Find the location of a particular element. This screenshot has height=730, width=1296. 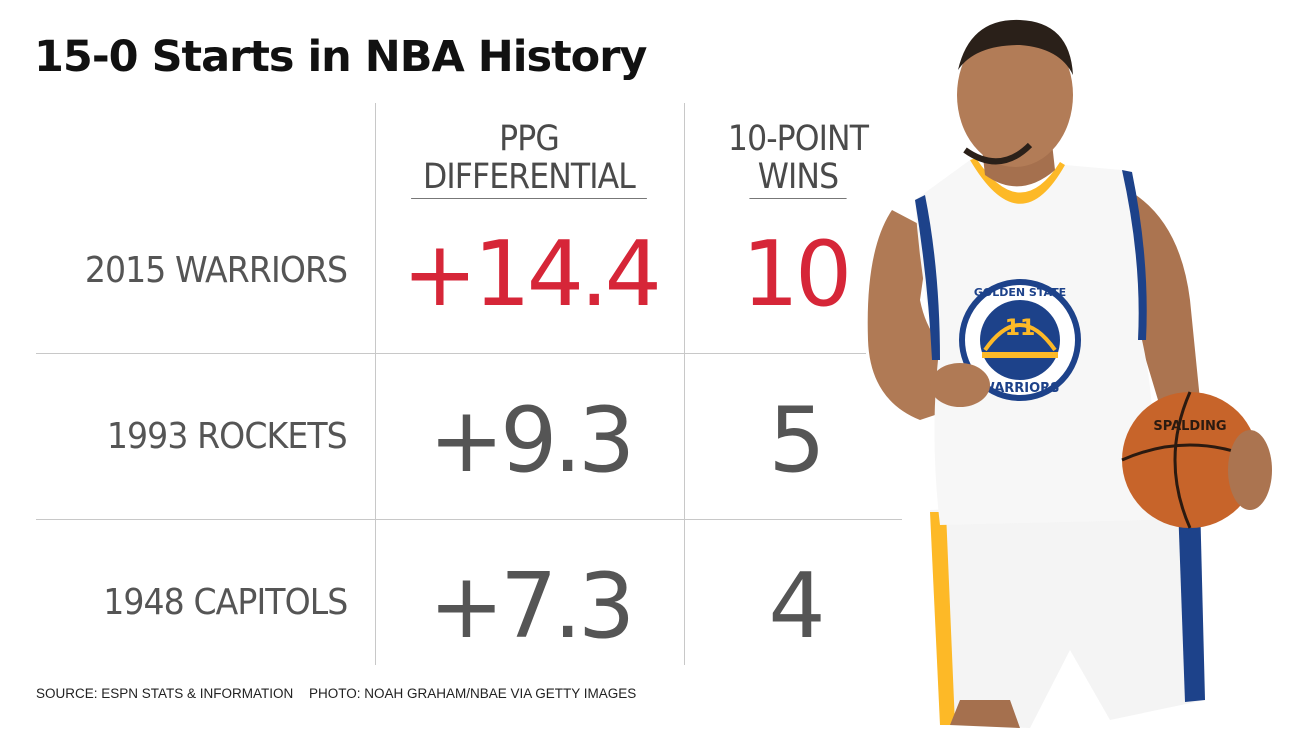

column-header-line2: WINS is located at coordinates (798, 177).